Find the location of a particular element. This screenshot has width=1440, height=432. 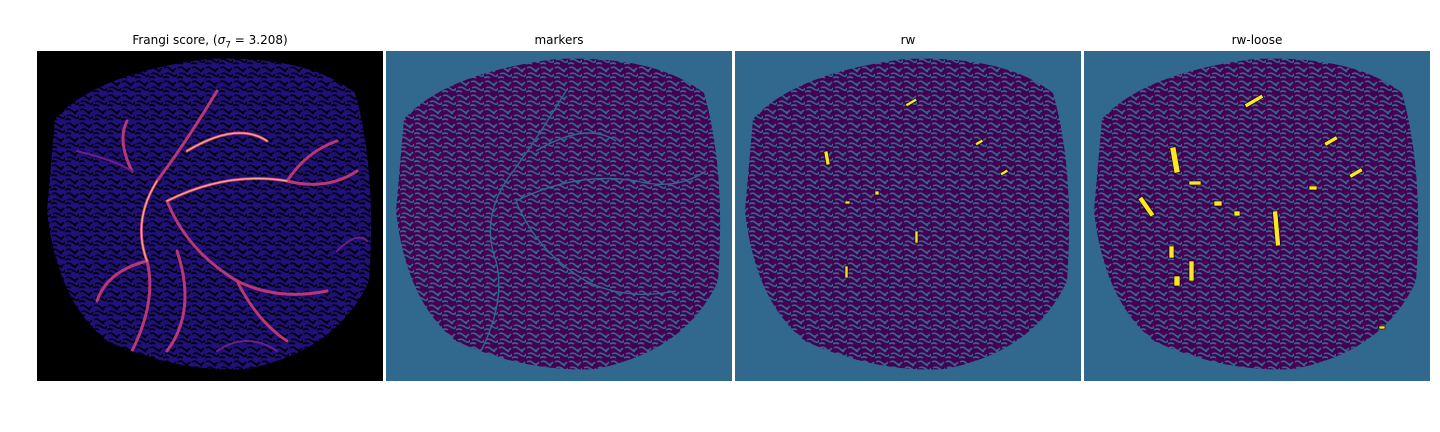

panel-title-frangi: Frangi score, (σ7 = 3.208) is located at coordinates (210, 42).